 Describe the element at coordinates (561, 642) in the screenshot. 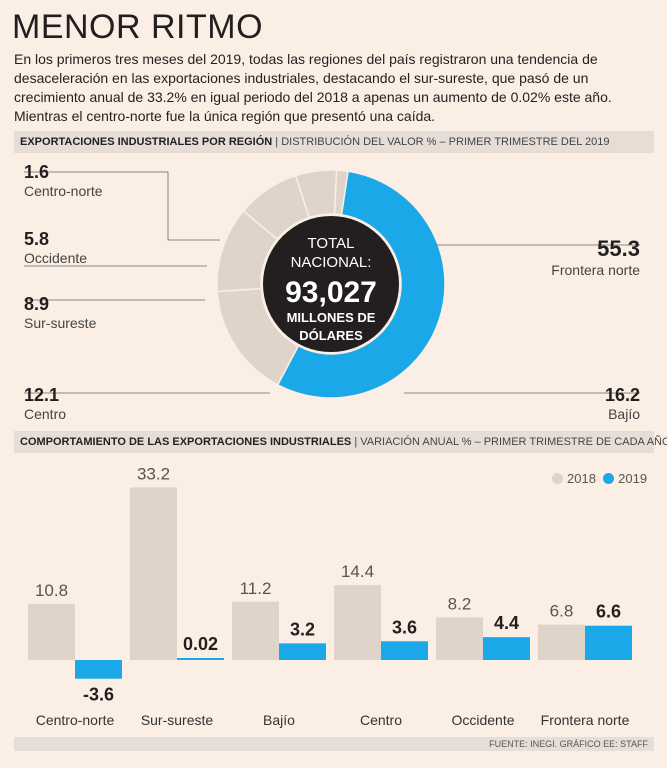

I see `bar-2018-frontera-norte` at that location.